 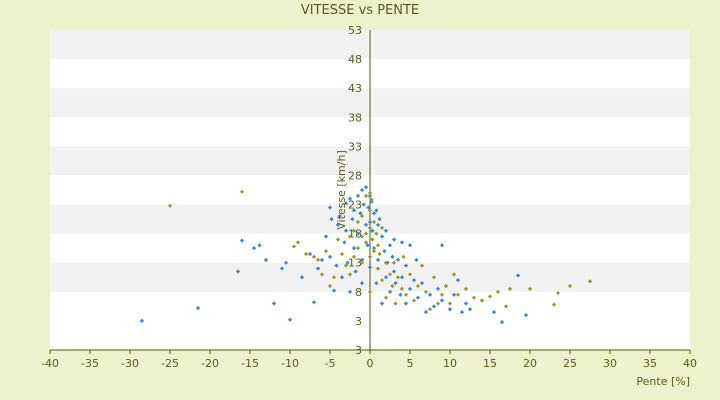 I want to click on y-tick-label: 38, so click(x=355, y=117).